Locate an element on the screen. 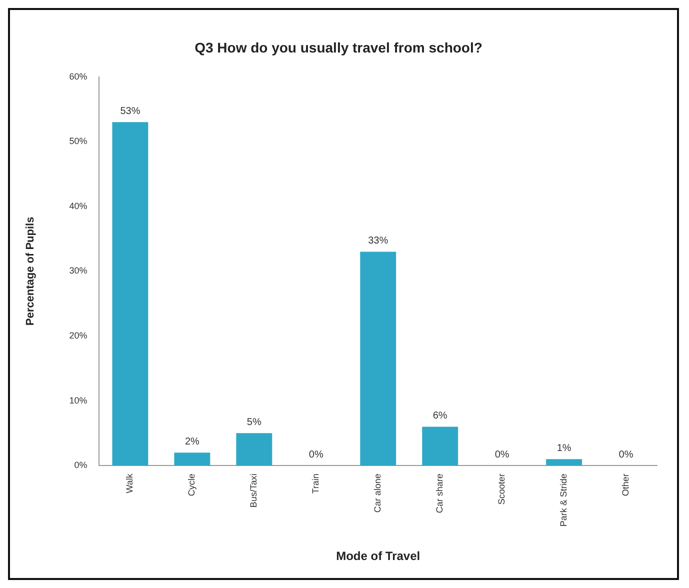 The height and width of the screenshot is (588, 689). x-tick-label: Car share is located at coordinates (439, 494).